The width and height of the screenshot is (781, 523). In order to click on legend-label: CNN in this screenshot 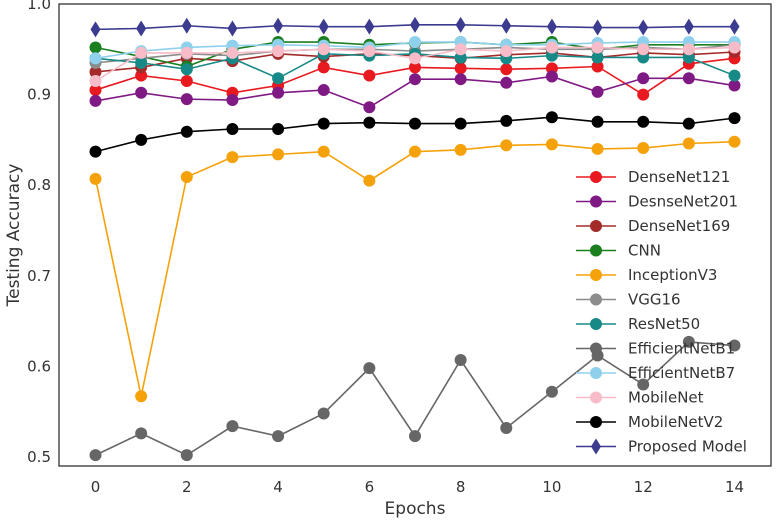, I will do `click(644, 251)`.